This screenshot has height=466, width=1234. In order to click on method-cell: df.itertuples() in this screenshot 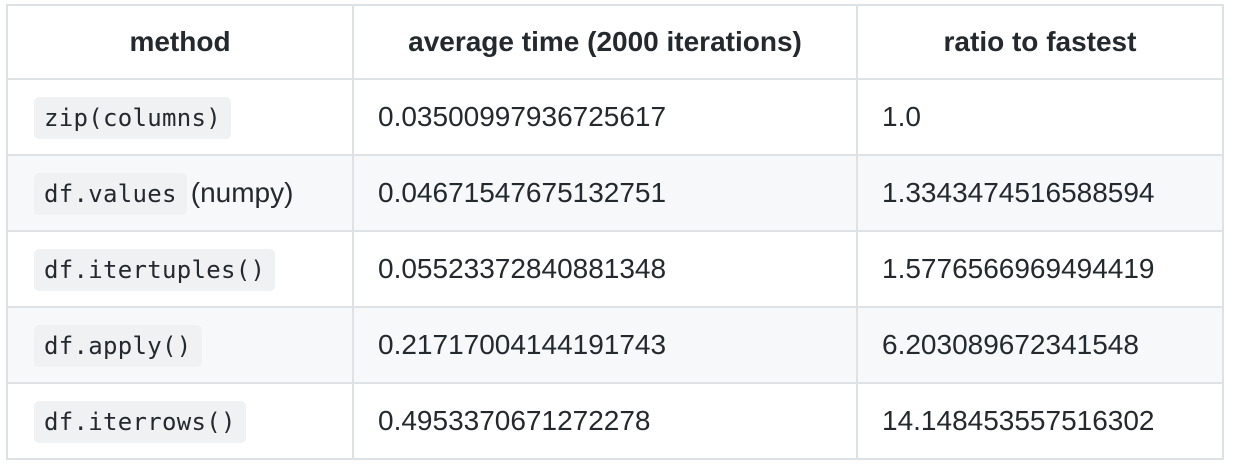, I will do `click(180, 269)`.